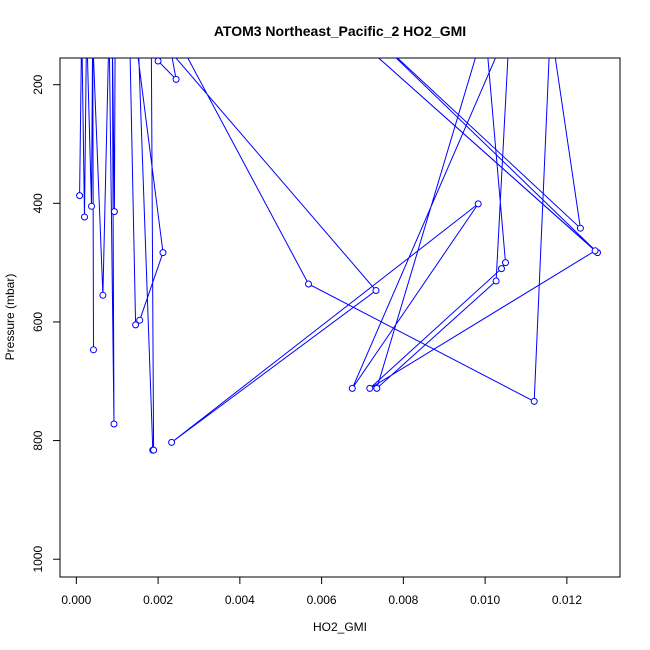 This screenshot has height=650, width=650. Describe the element at coordinates (567, 600) in the screenshot. I see `x-tick-label: 0.012` at that location.